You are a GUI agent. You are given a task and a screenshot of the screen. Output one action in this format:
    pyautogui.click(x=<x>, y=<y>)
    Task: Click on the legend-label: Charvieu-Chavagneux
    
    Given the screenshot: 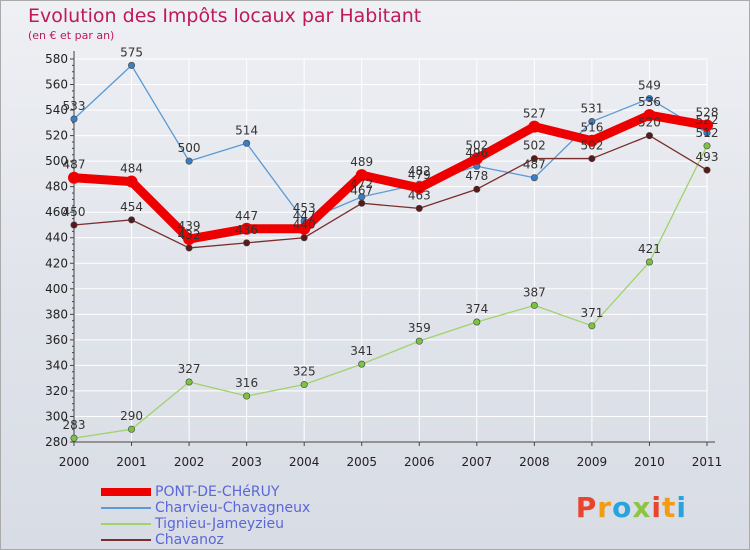 What is the action you would take?
    pyautogui.click(x=233, y=508)
    